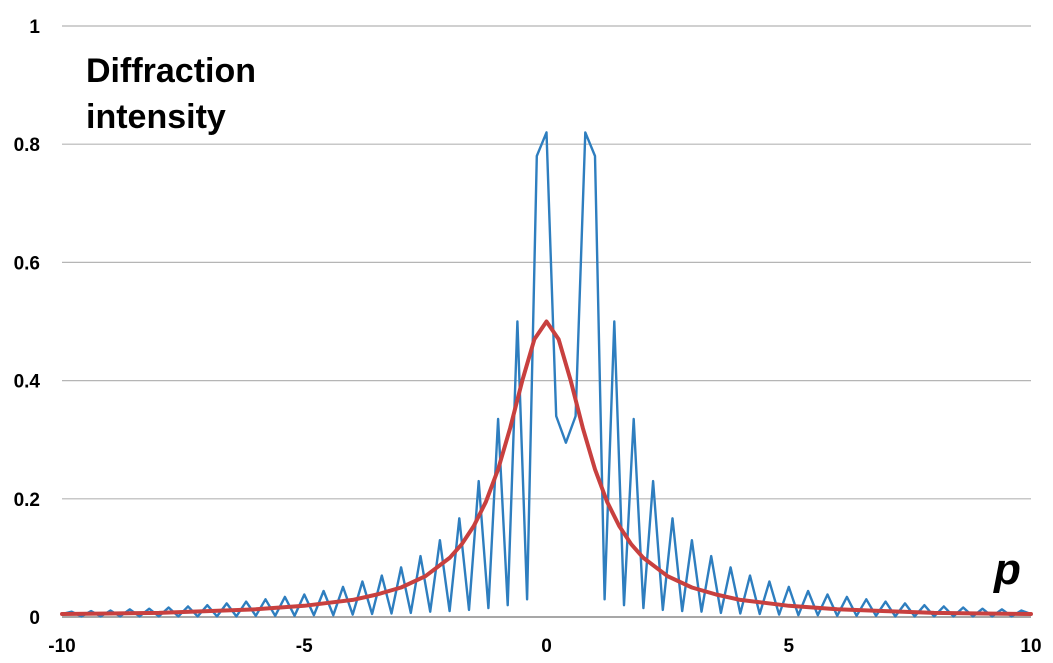 Image resolution: width=1053 pixels, height=663 pixels. Describe the element at coordinates (34, 27) in the screenshot. I see `y-tick-label: 1` at that location.